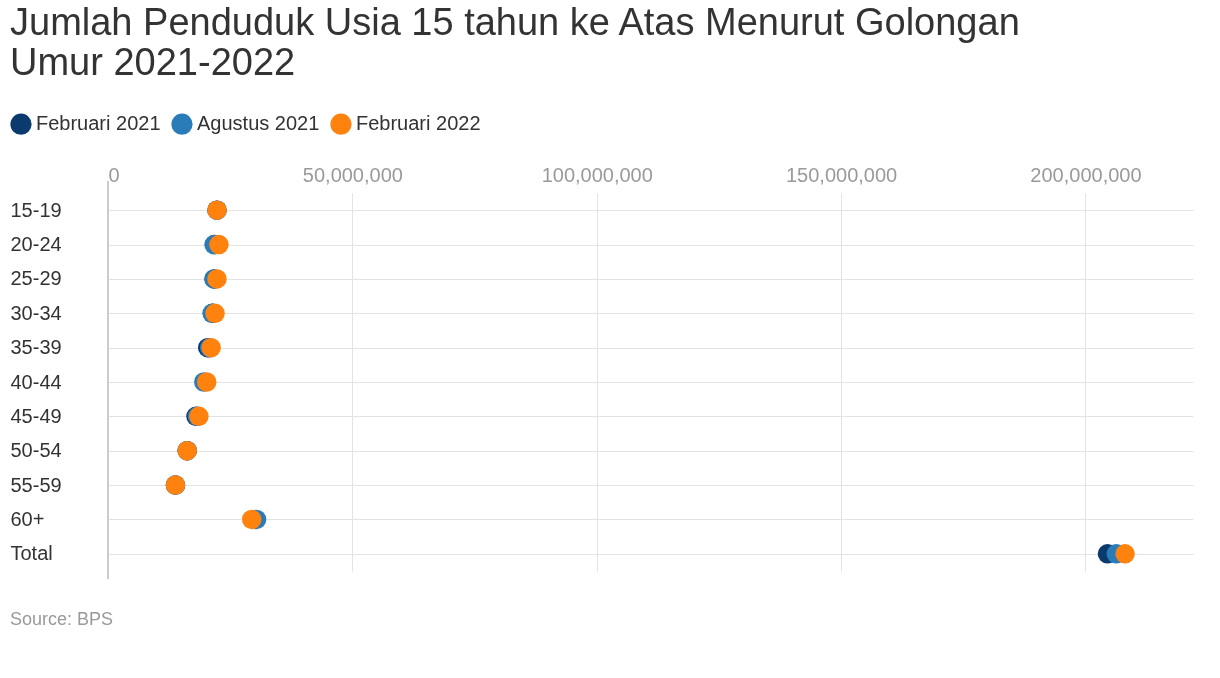  What do you see at coordinates (36, 450) in the screenshot?
I see `y-tick-label: 50-54` at bounding box center [36, 450].